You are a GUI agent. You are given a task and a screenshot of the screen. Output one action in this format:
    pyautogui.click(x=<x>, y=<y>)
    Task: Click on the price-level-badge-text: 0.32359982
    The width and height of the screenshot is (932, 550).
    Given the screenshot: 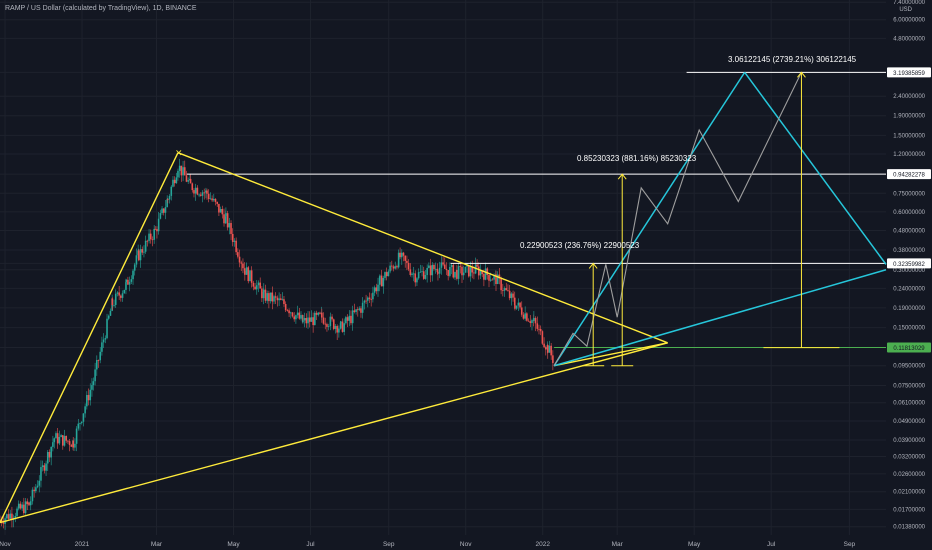 What is the action you would take?
    pyautogui.click(x=909, y=265)
    